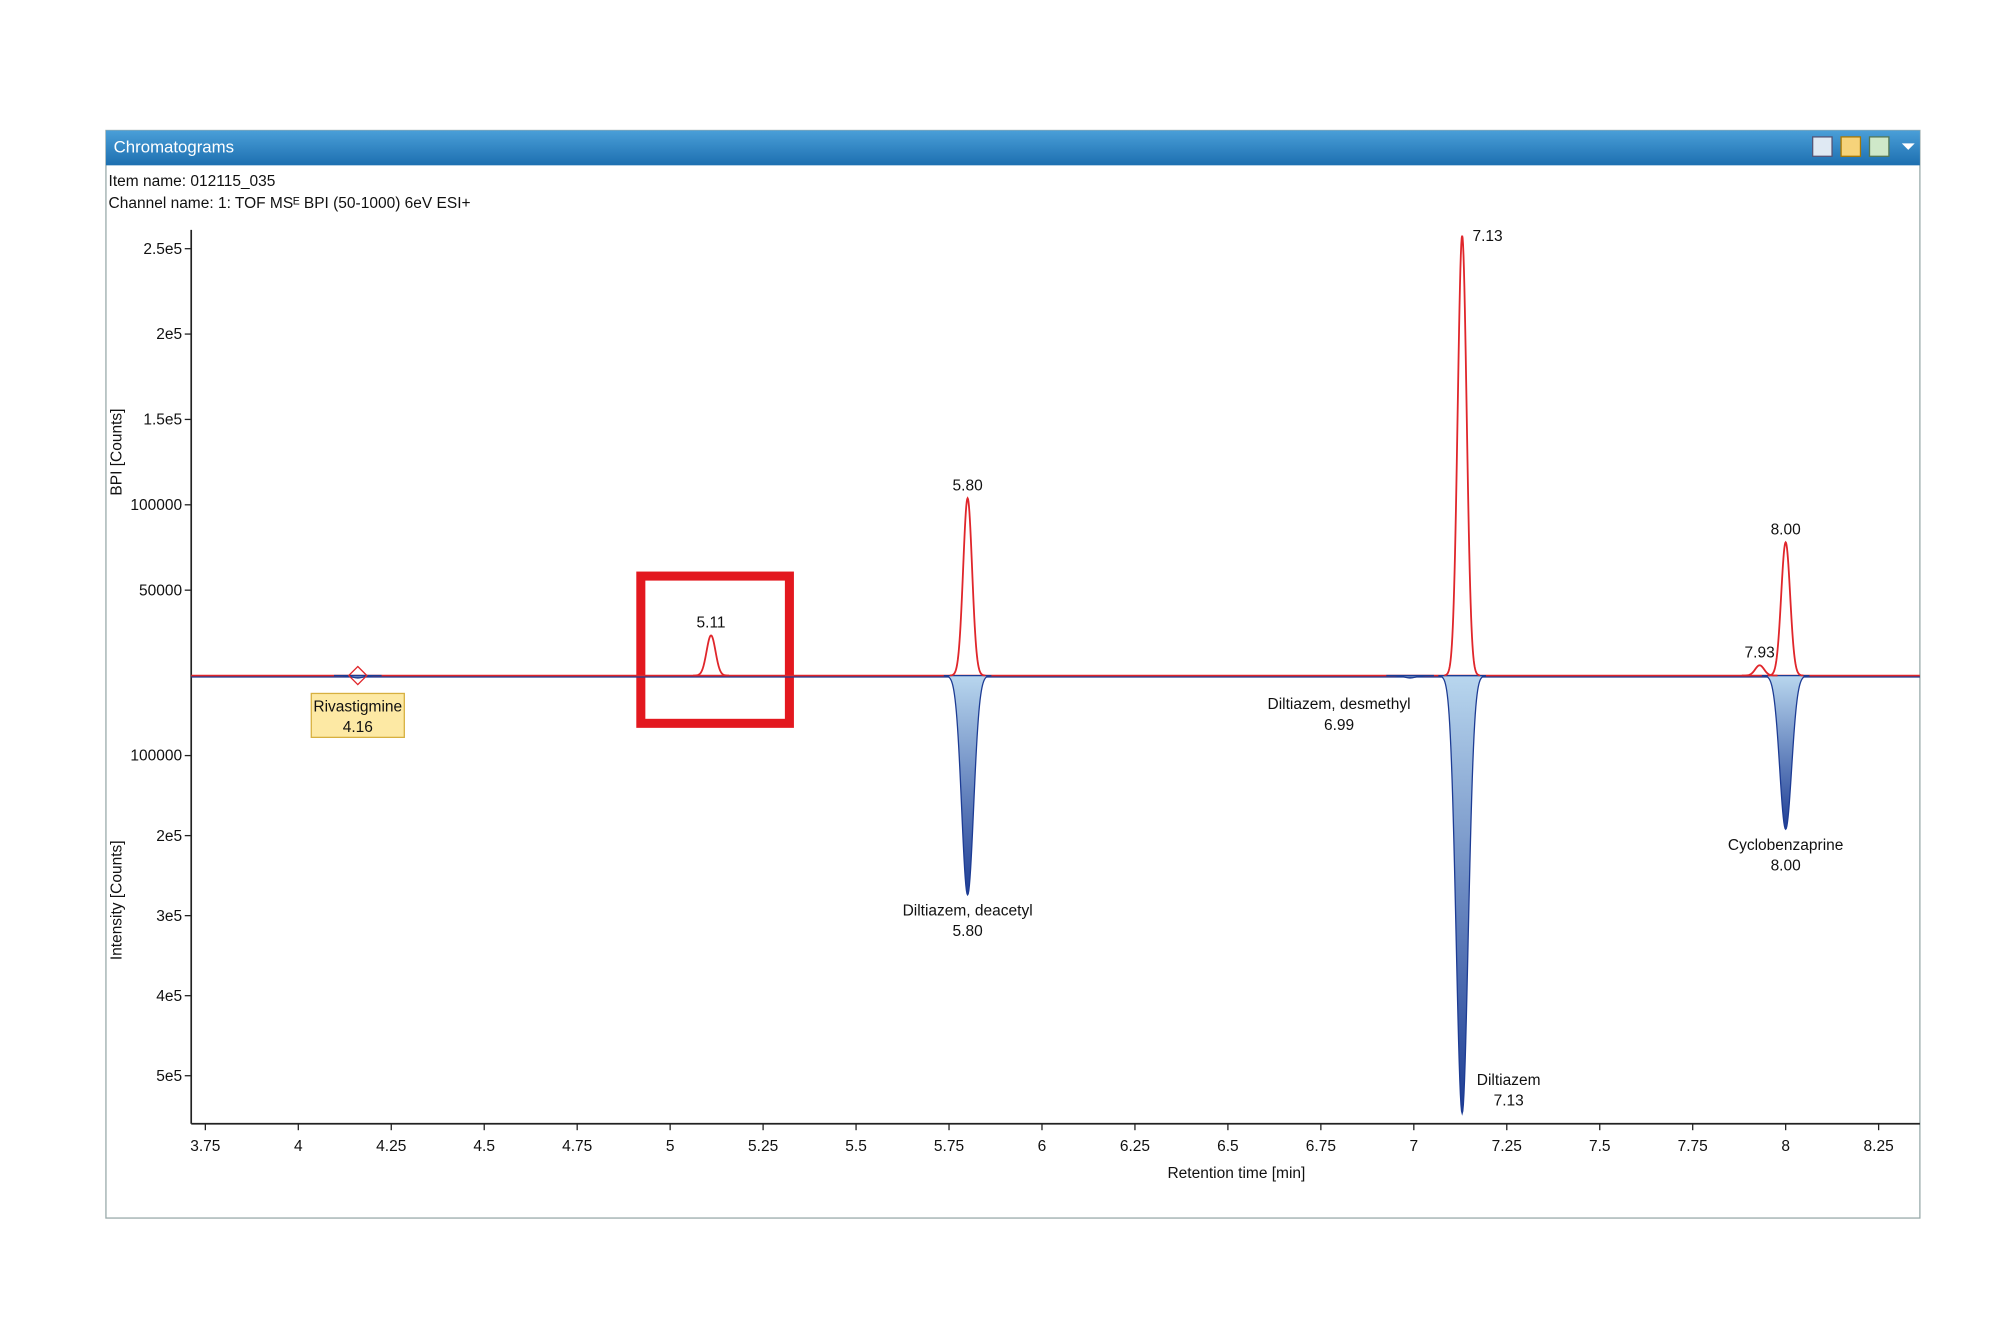 This screenshot has height=1333, width=2000. What do you see at coordinates (949, 1146) in the screenshot?
I see `x-tick-label: 5.75` at bounding box center [949, 1146].